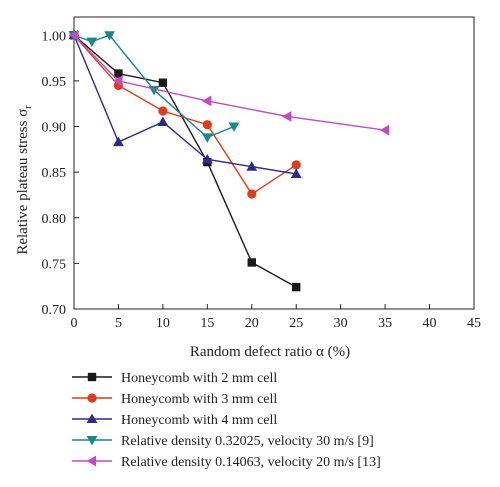  I want to click on x-tick-label: 45, so click(474, 323).